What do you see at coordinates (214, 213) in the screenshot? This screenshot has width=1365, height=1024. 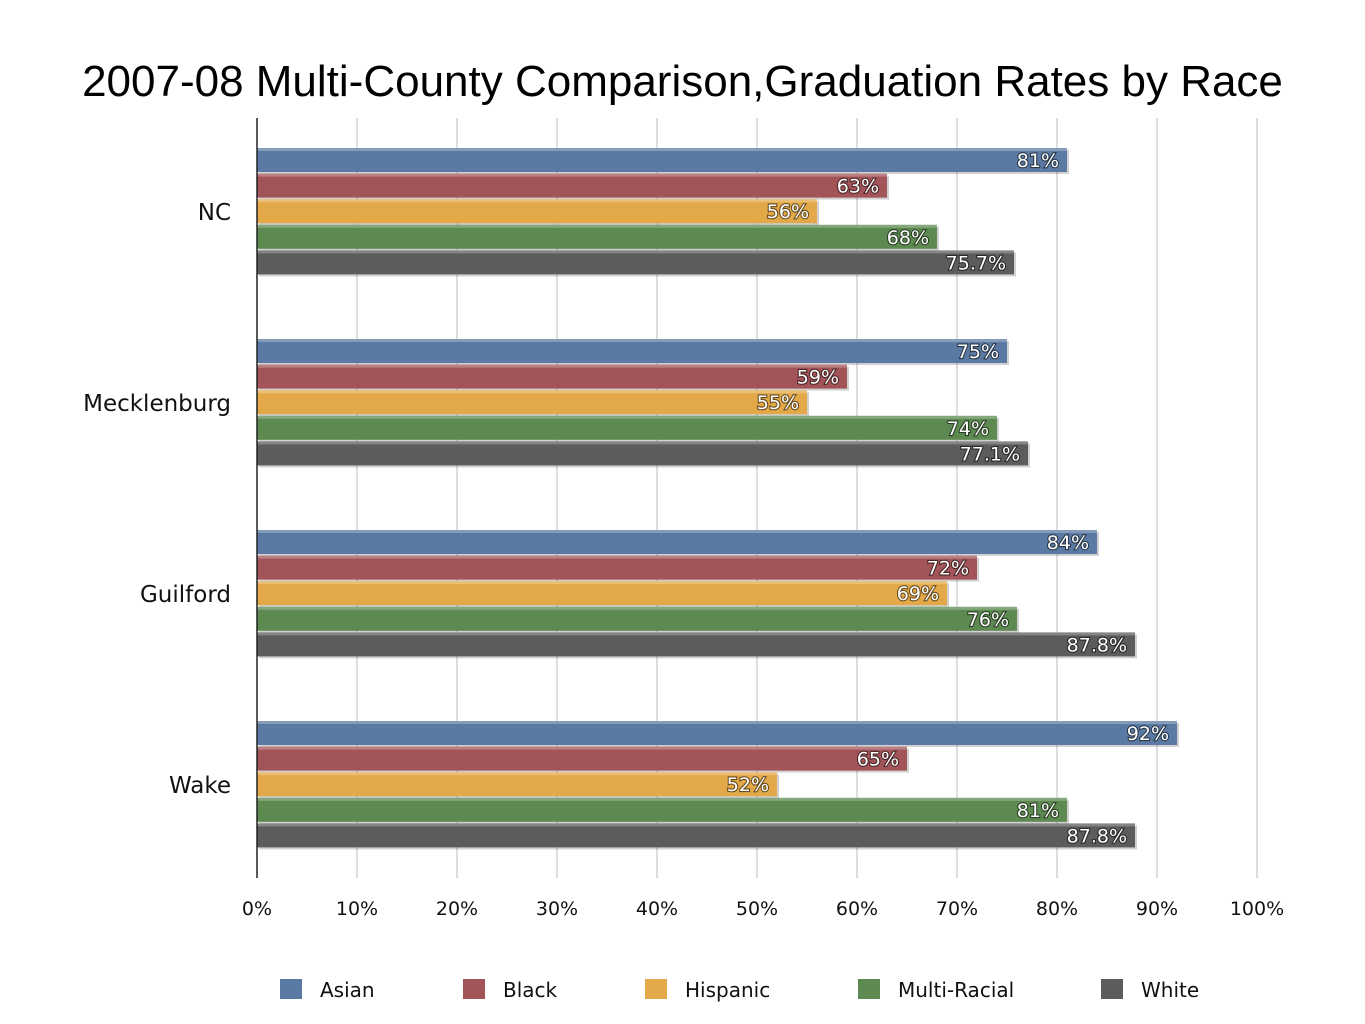 I see `category-label: NC` at bounding box center [214, 213].